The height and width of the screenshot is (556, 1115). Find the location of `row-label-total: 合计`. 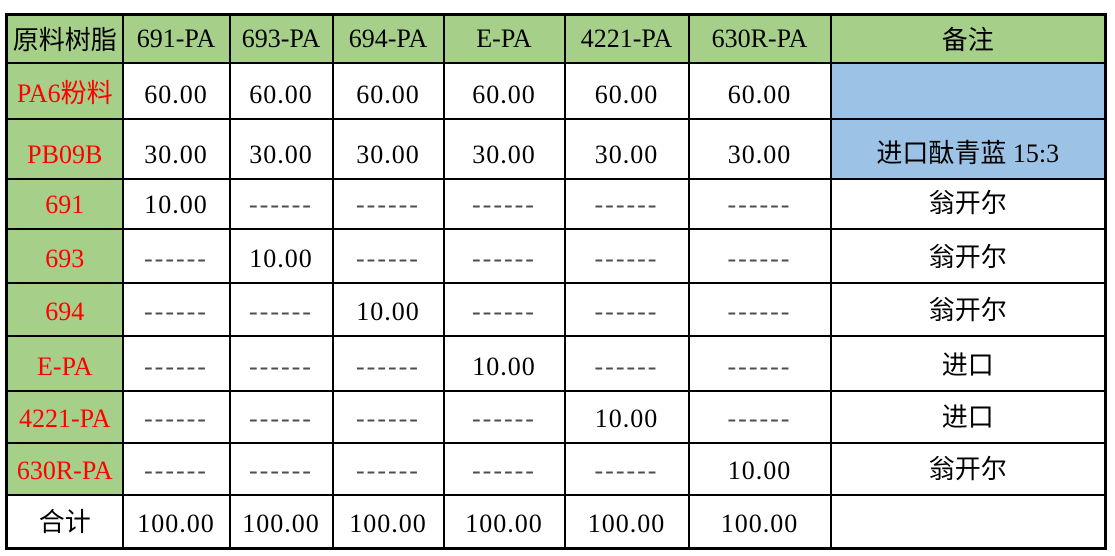

row-label-total: 合计 is located at coordinates (64, 521).